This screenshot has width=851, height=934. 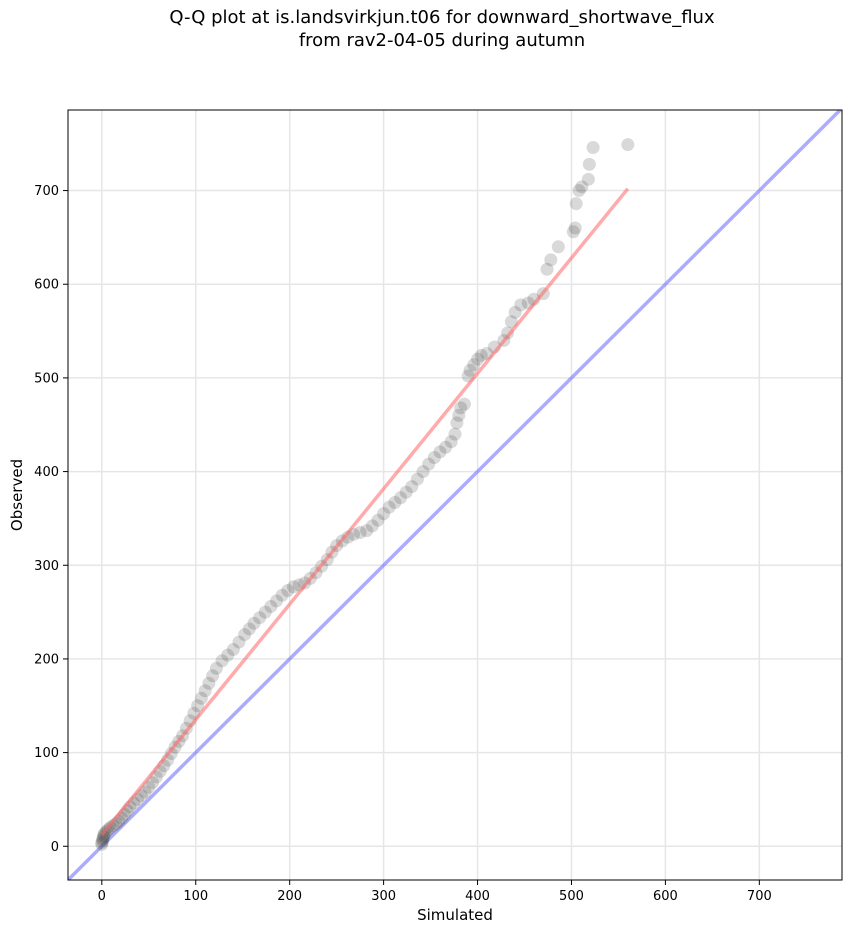 What do you see at coordinates (46, 378) in the screenshot?
I see `y-tick-label-500: 500` at bounding box center [46, 378].